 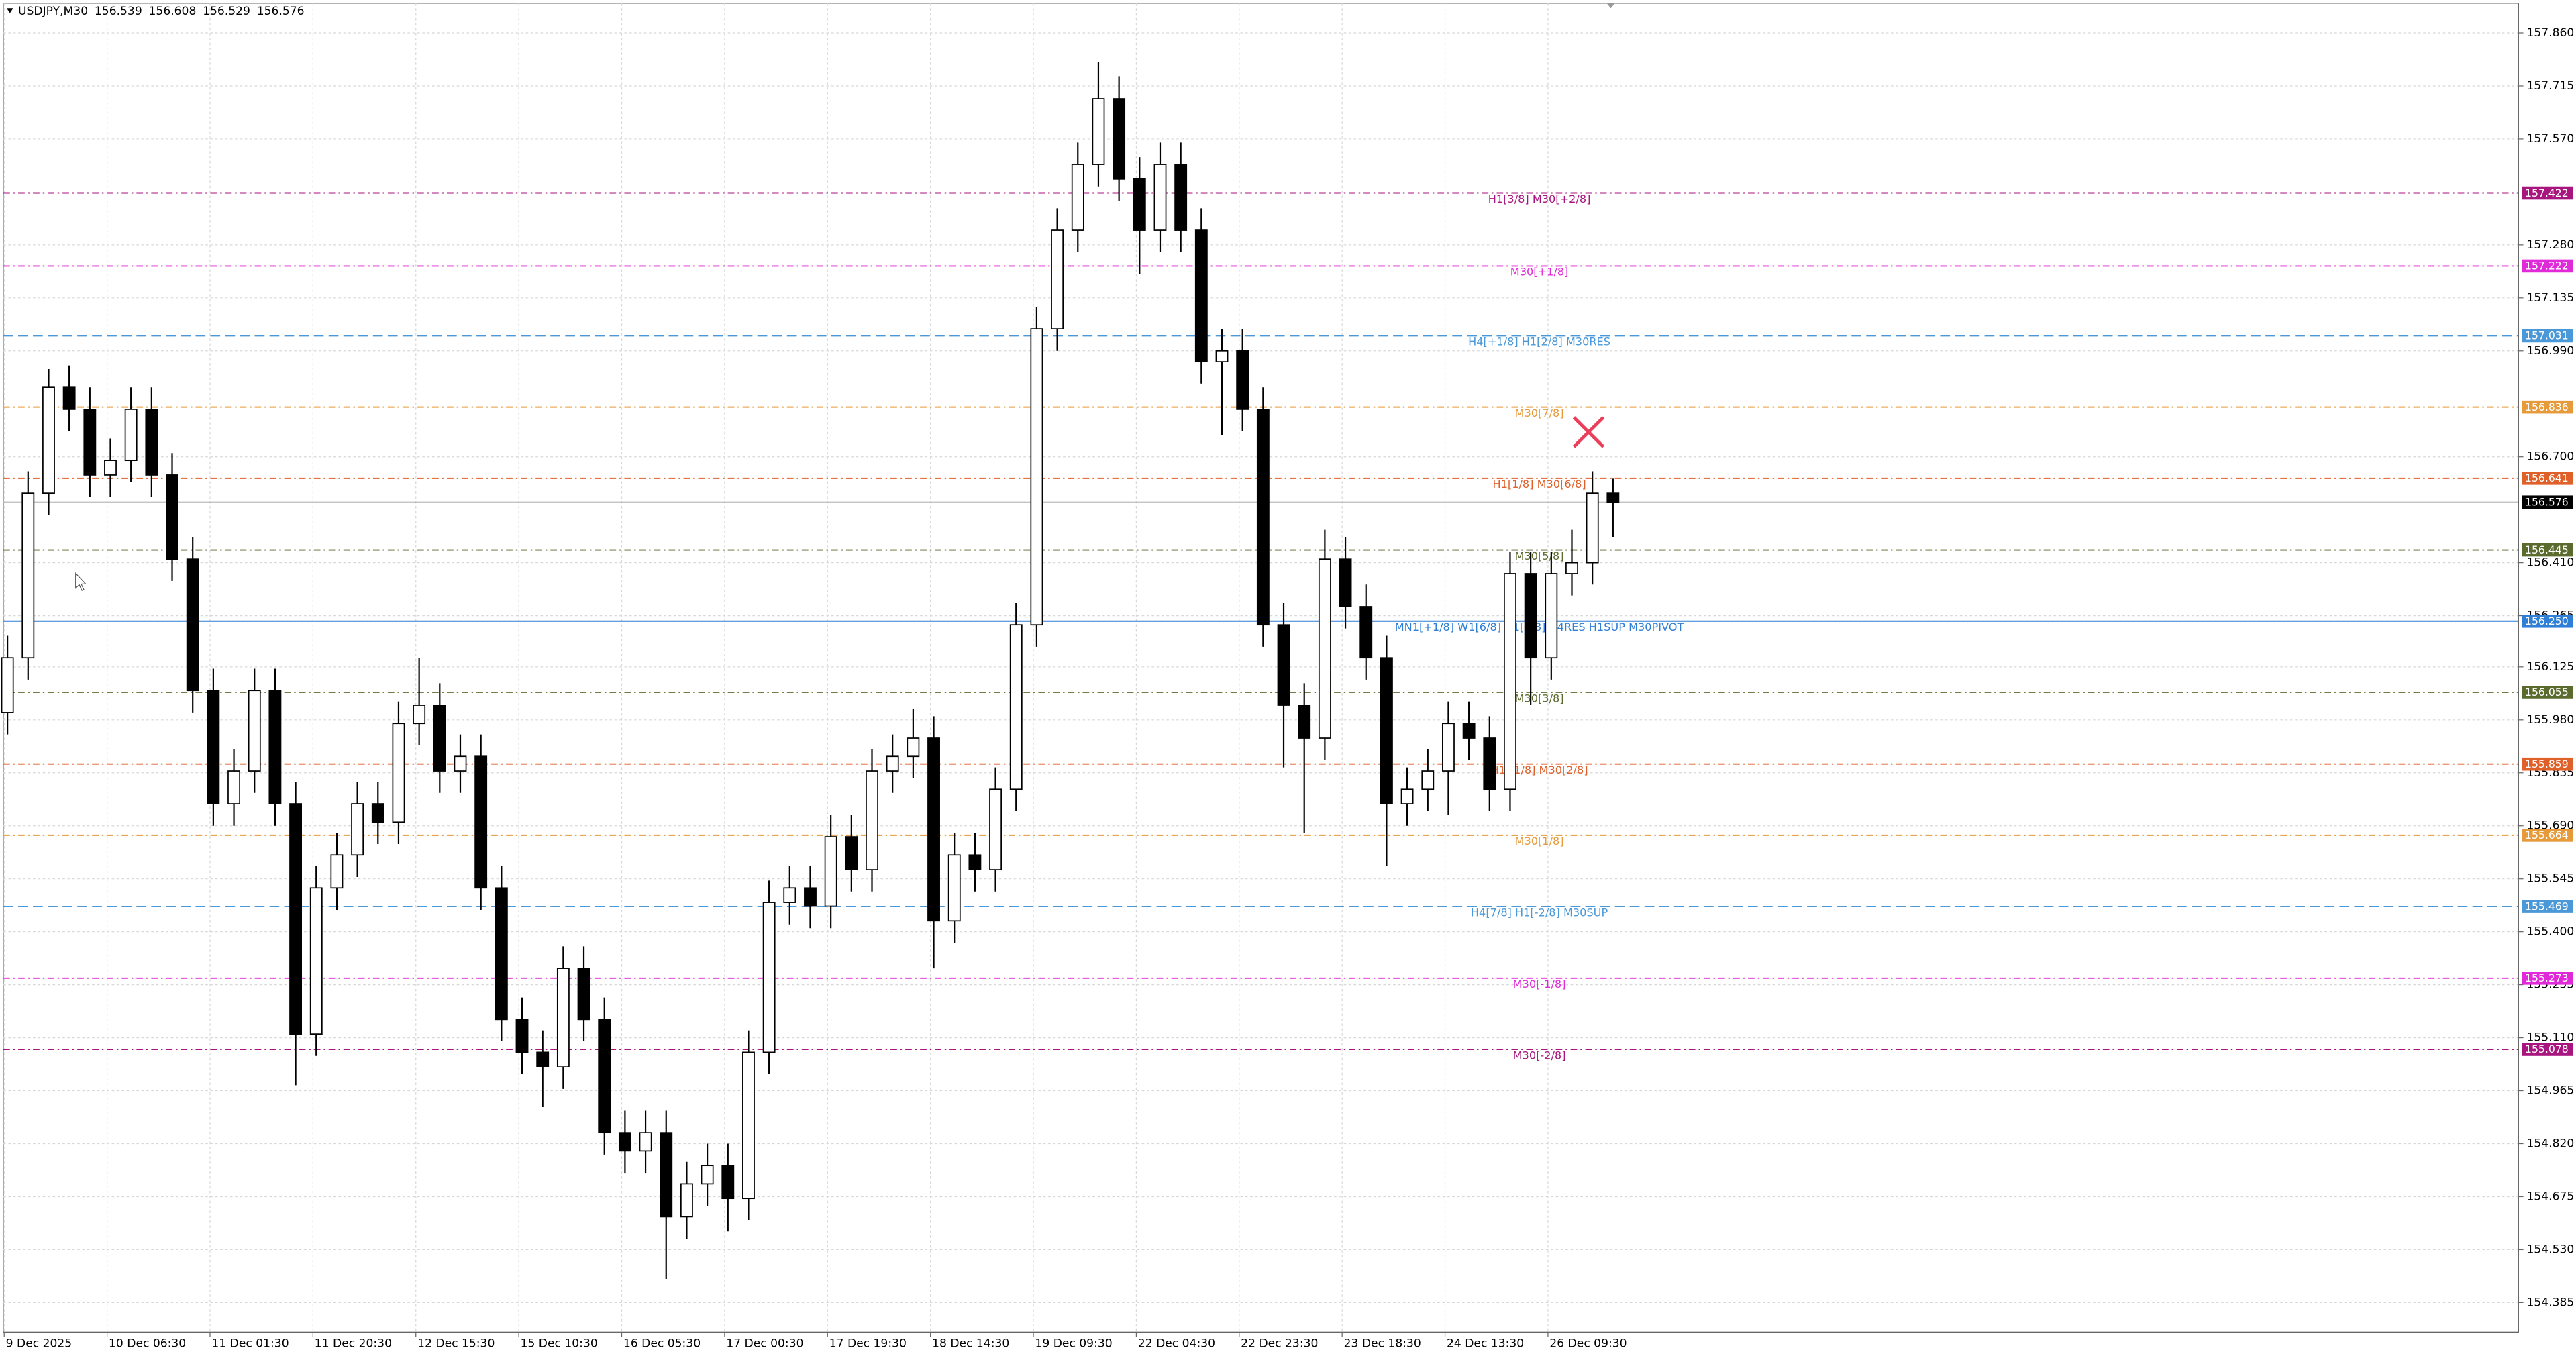 I want to click on y-tick-label: 154.820, so click(x=2550, y=1144).